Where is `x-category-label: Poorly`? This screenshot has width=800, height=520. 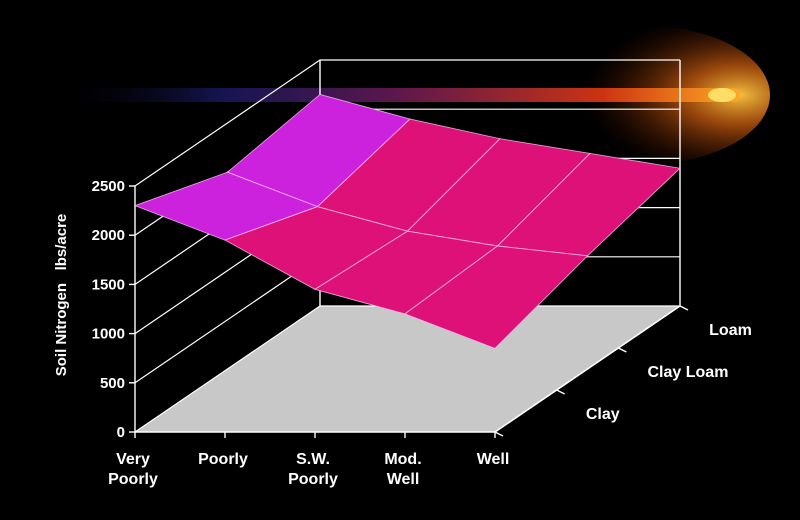 x-category-label: Poorly is located at coordinates (223, 459).